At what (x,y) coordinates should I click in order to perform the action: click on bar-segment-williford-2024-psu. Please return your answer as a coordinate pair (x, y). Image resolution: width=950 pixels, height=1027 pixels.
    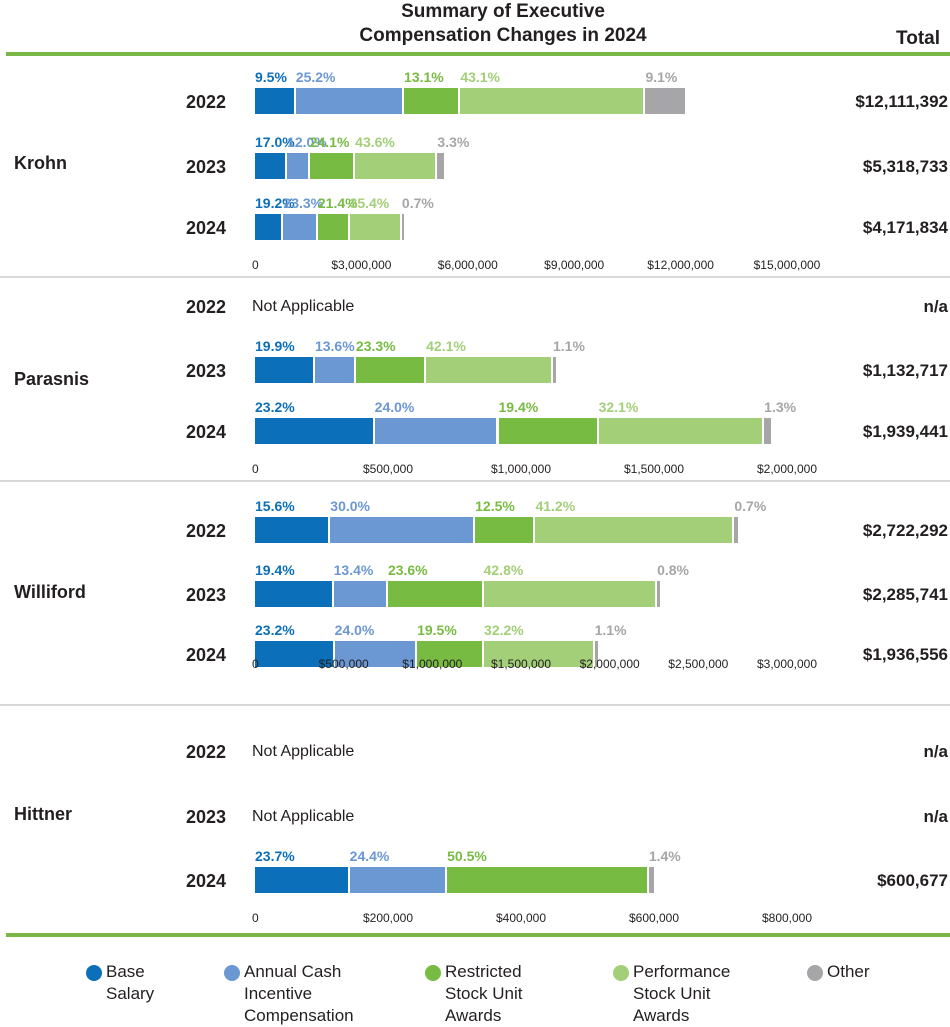
    Looking at the image, I should click on (539, 654).